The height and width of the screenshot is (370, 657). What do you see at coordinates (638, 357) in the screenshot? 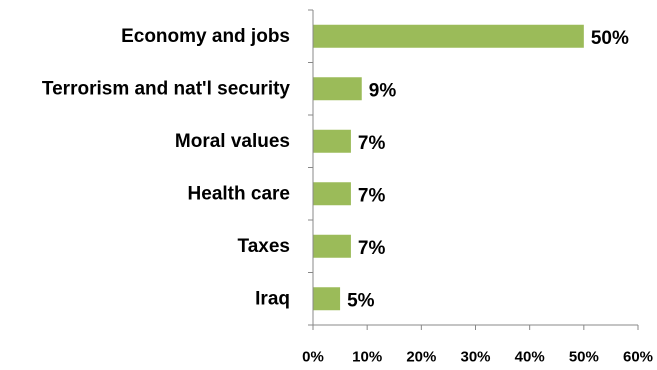
I see `x-tick-label: 60%` at bounding box center [638, 357].